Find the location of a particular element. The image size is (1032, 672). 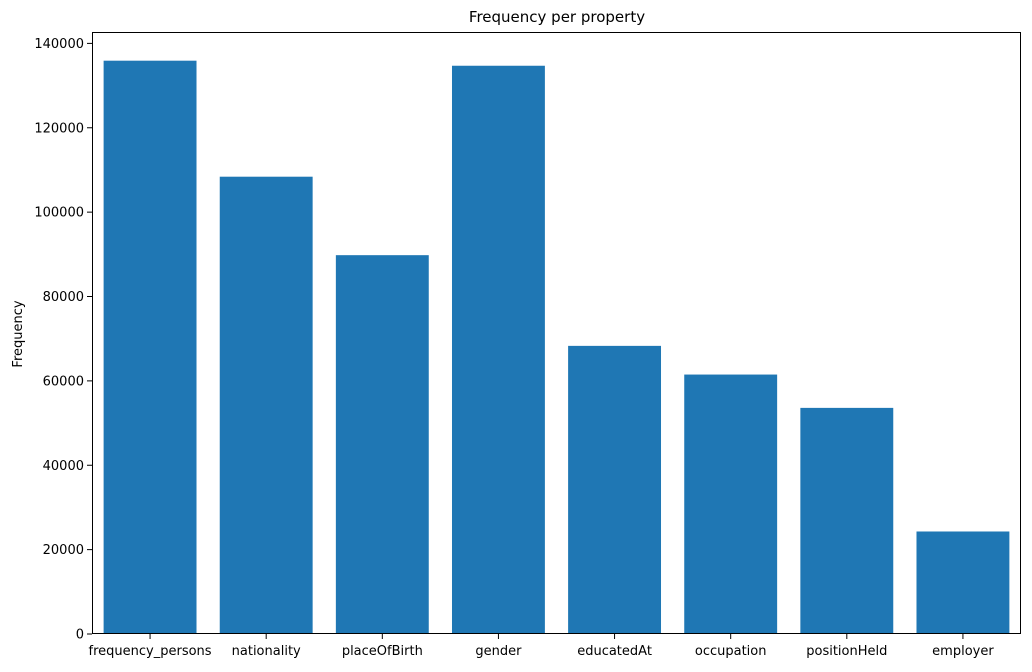

bar-gender is located at coordinates (498, 349).